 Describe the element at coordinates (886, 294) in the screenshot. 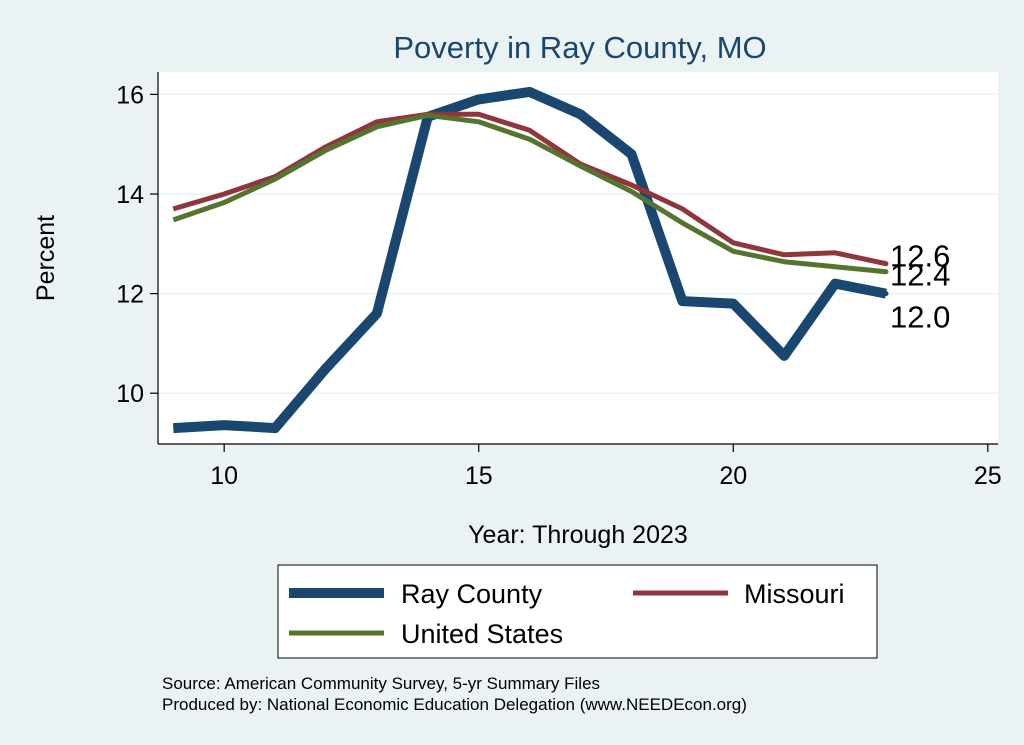

I see `series-end-point-ray-county` at that location.